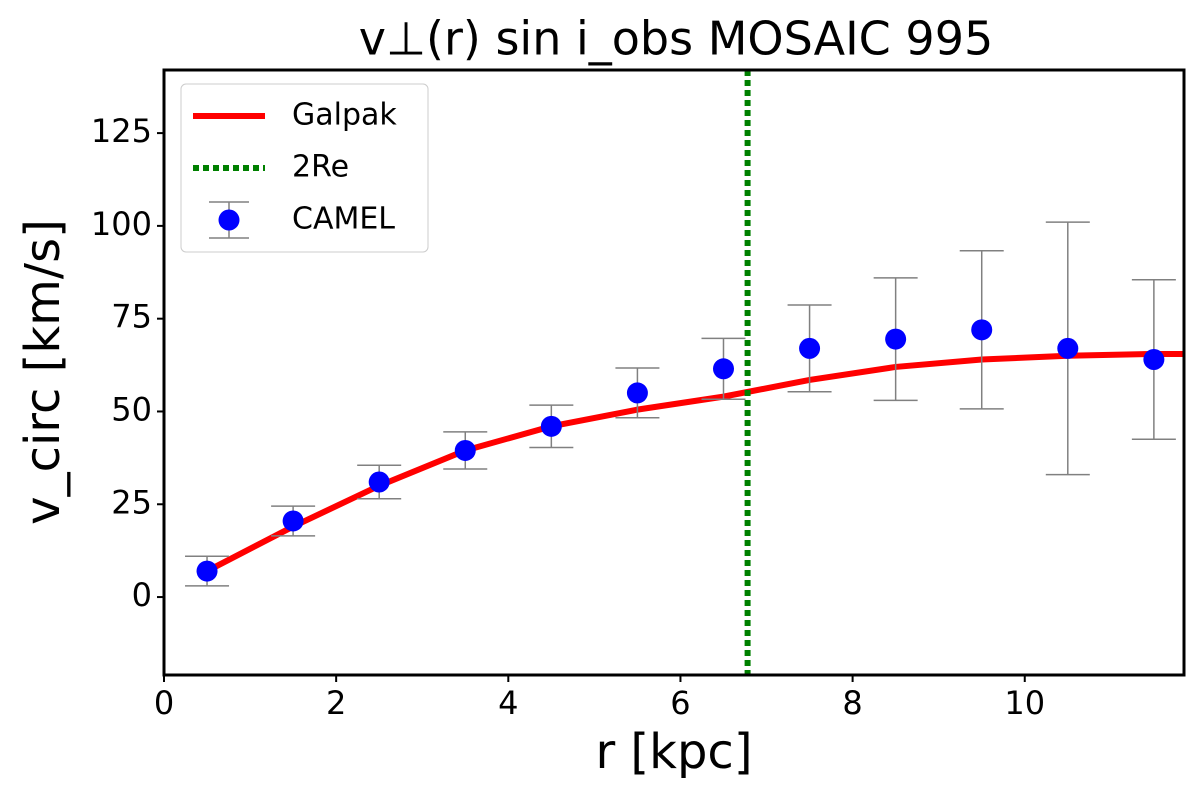 The height and width of the screenshot is (804, 1200). What do you see at coordinates (229, 220) in the screenshot?
I see `legend-swatch` at bounding box center [229, 220].